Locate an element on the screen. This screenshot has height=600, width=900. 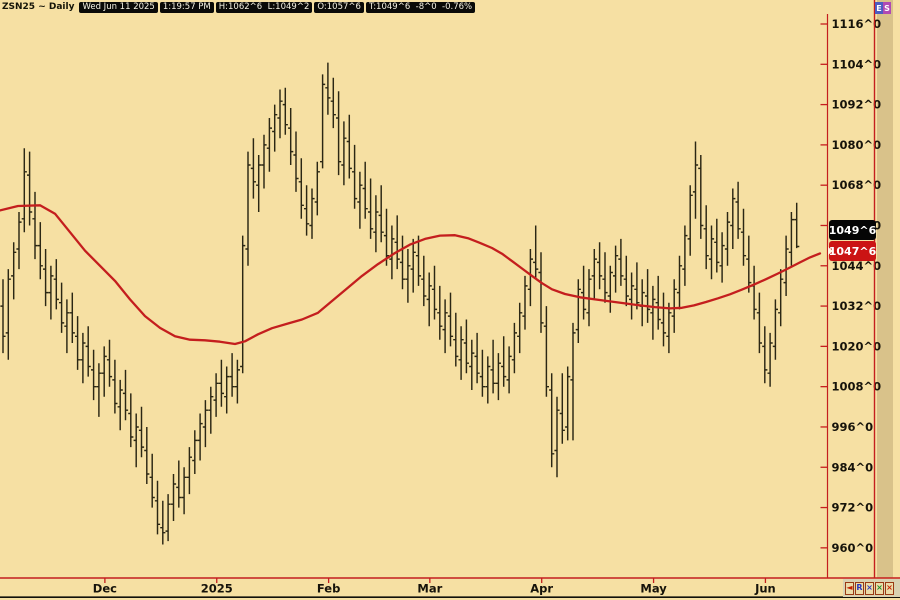
settings-badge-button: S is located at coordinates (887, 8).